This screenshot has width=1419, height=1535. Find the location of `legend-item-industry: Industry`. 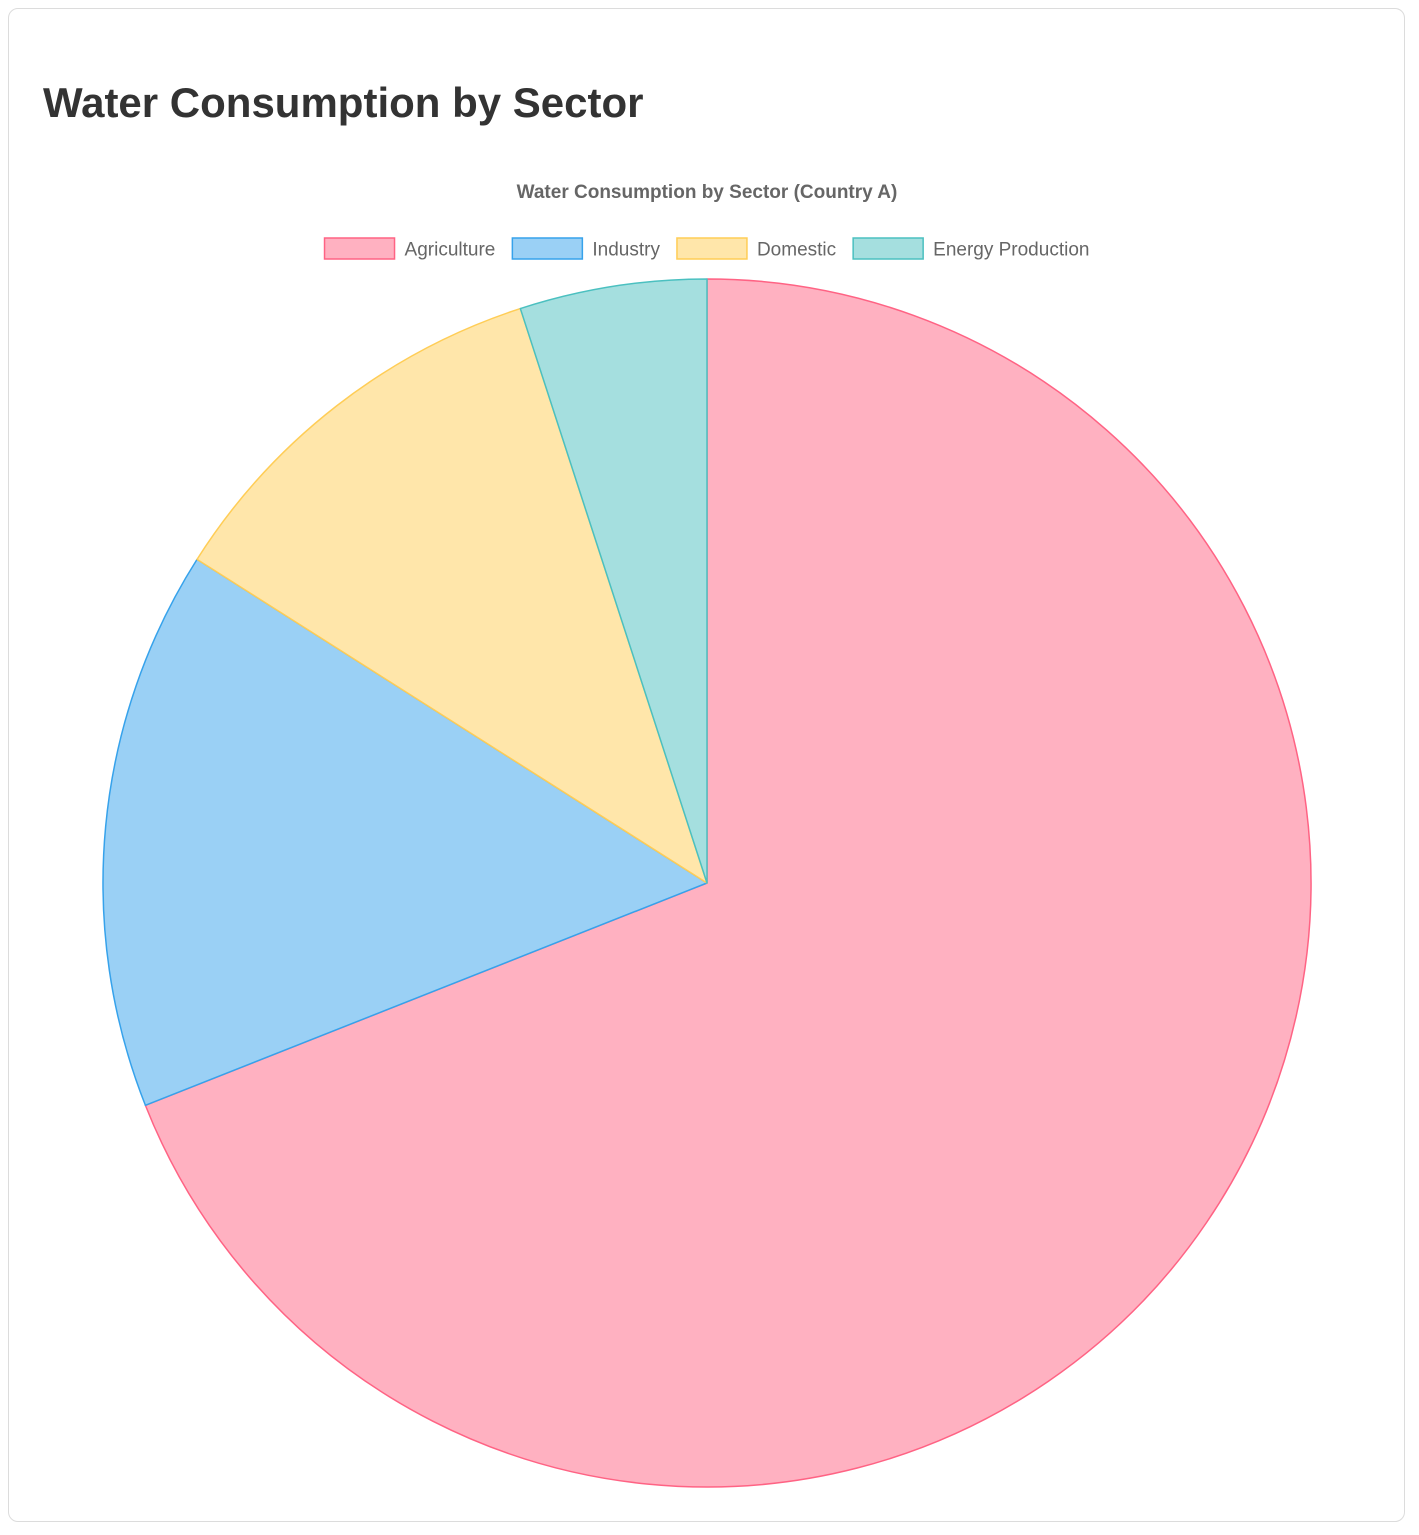

legend-item-industry: Industry is located at coordinates (585, 249).